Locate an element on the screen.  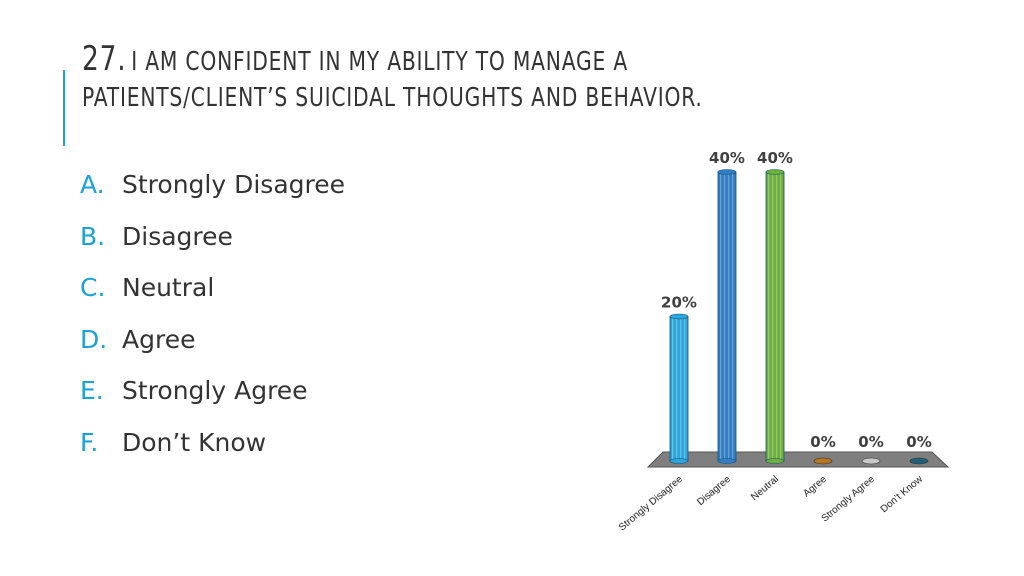
bar-disagree is located at coordinates (727, 316).